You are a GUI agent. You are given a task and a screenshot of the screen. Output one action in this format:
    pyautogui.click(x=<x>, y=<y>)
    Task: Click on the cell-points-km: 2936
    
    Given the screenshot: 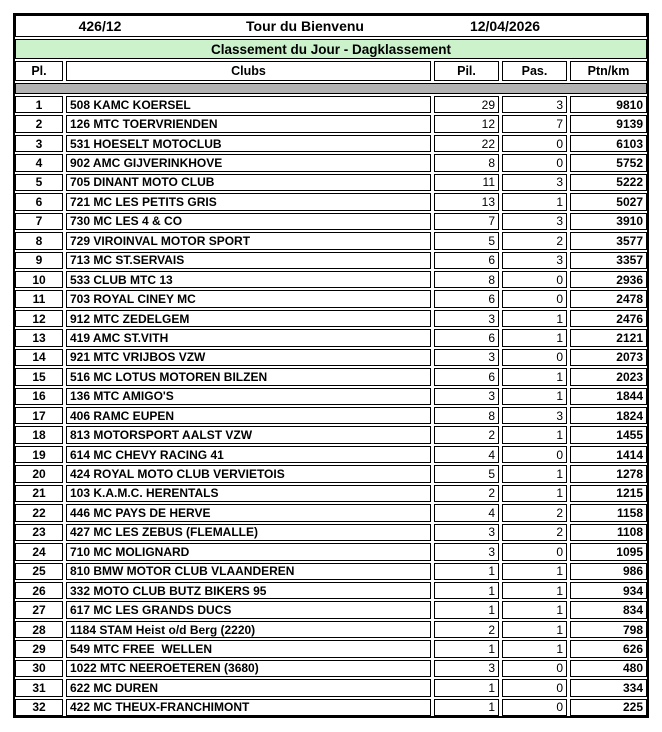 What is the action you would take?
    pyautogui.click(x=608, y=279)
    